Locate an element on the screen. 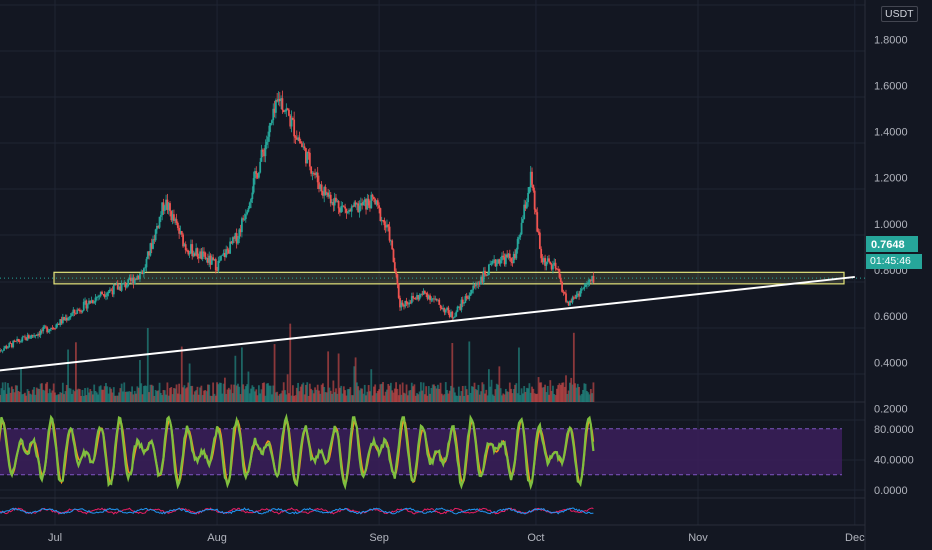 The height and width of the screenshot is (550, 932). y-tick-label: 0.6000 is located at coordinates (891, 317).